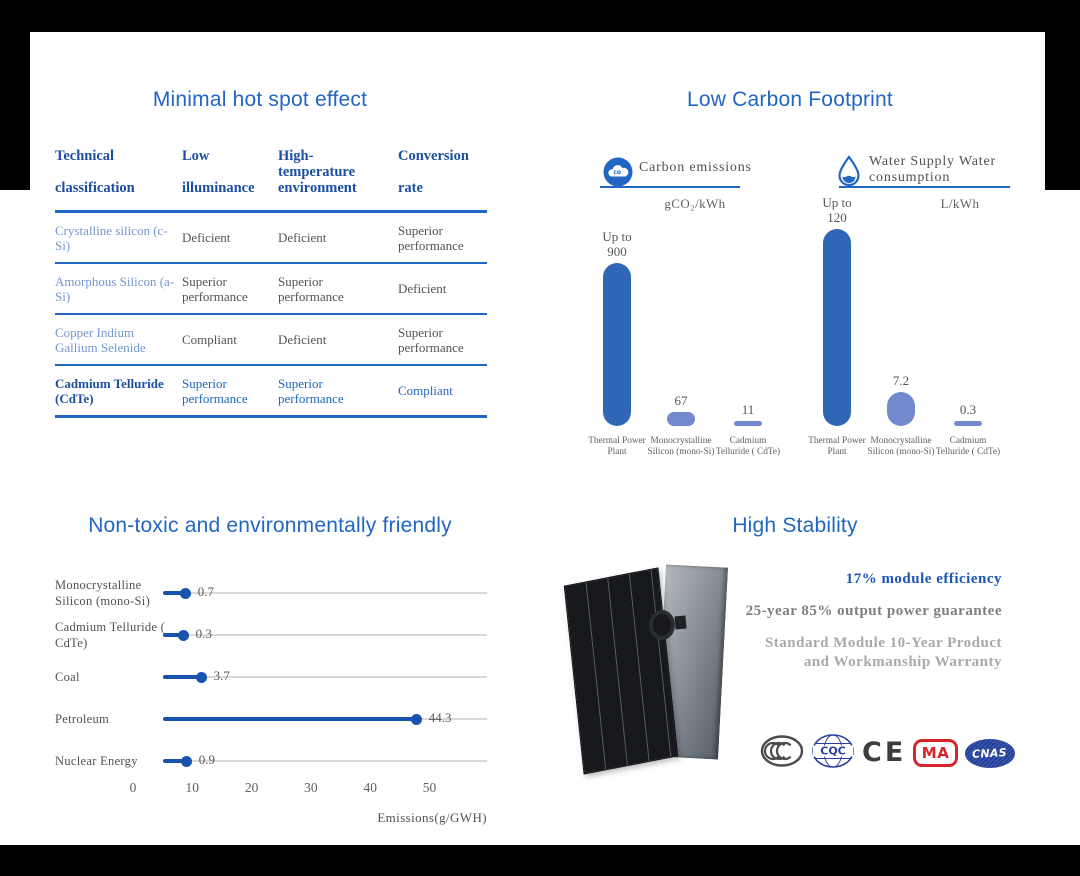  Describe the element at coordinates (429, 787) in the screenshot. I see `x-axis-tick: 50` at that location.